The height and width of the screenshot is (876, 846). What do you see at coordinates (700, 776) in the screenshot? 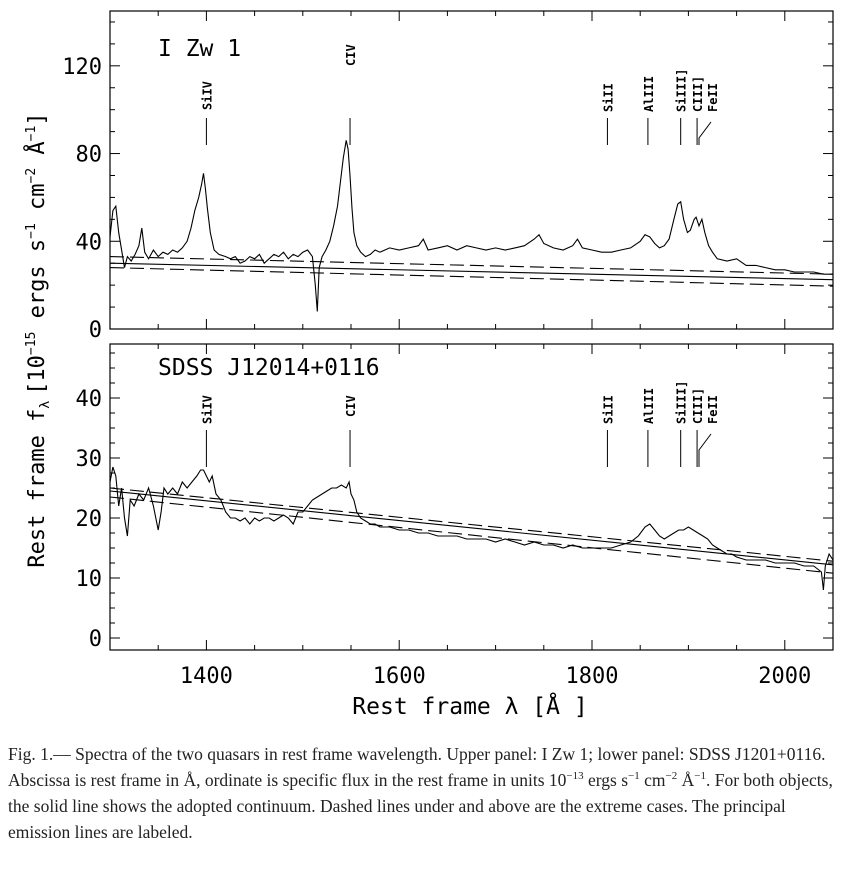
I see `caption-exp-4: −1` at bounding box center [700, 776].